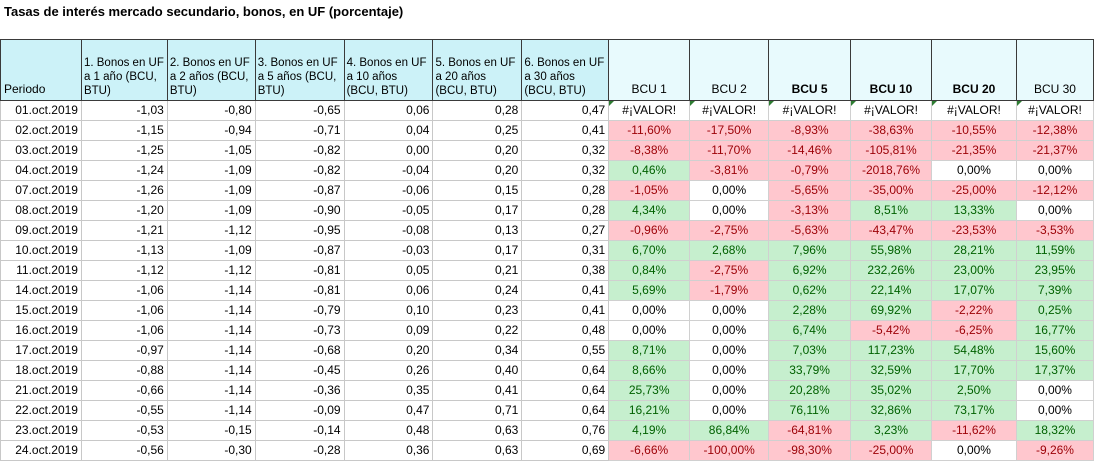 The image size is (1094, 461). What do you see at coordinates (124, 170) in the screenshot?
I see `cell-bono: -1,24` at bounding box center [124, 170].